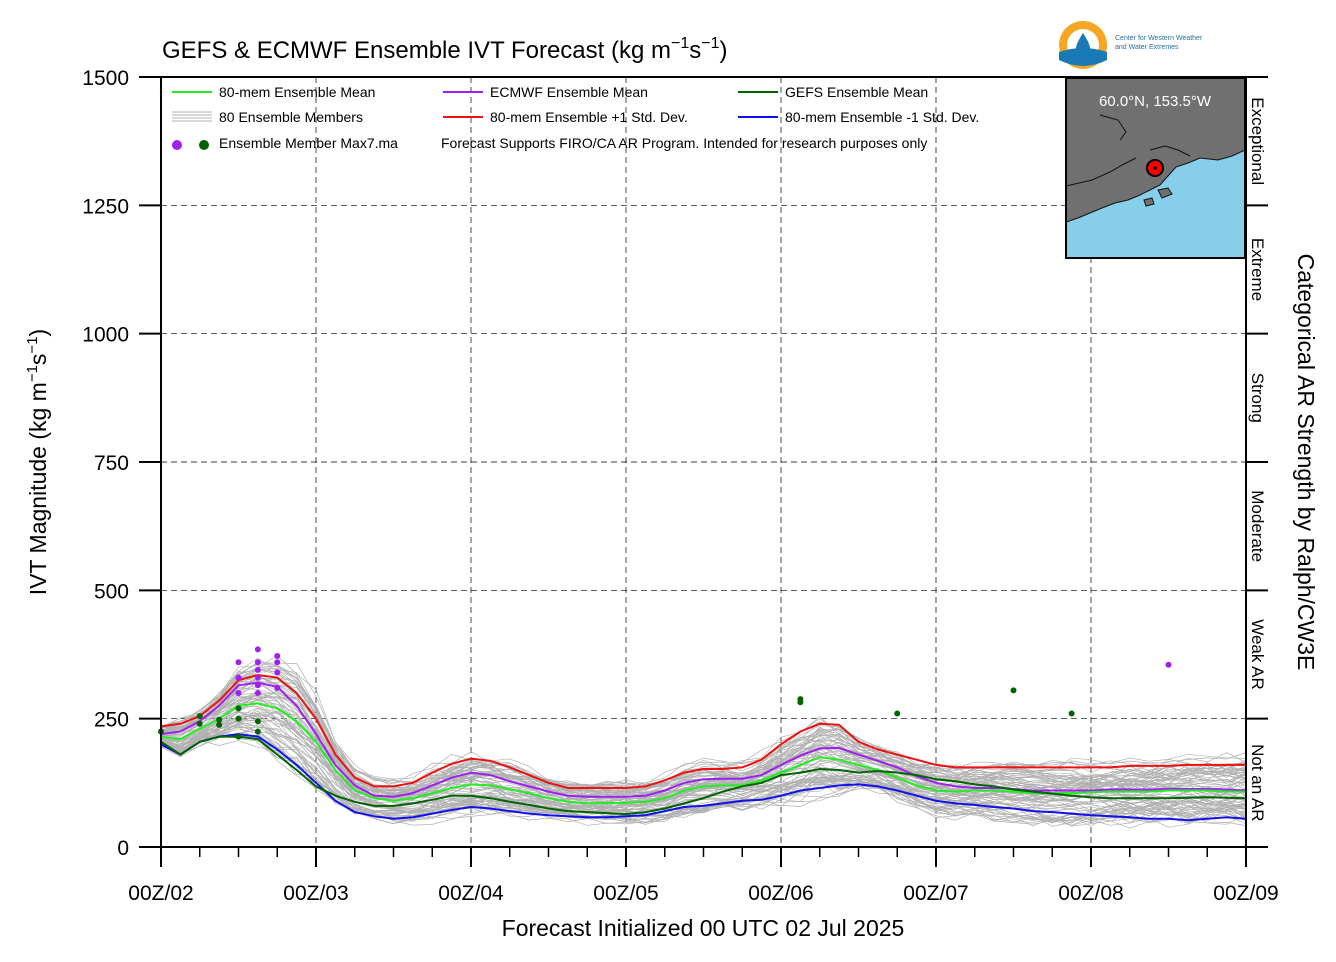 This screenshot has width=1336, height=962. Describe the element at coordinates (297, 92) in the screenshot. I see `legend-label-ens-mean: 80-mem Ensemble Mean` at that location.